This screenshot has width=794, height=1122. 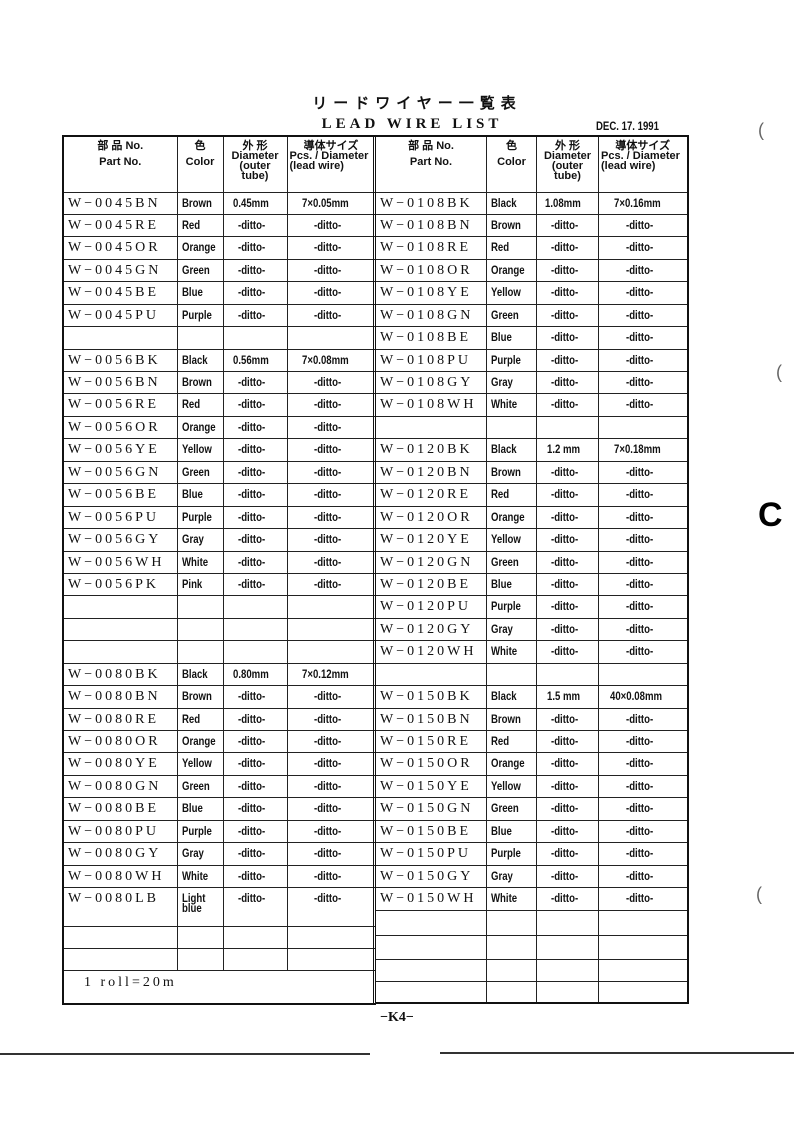 I want to click on color: Green, so click(x=511, y=315).